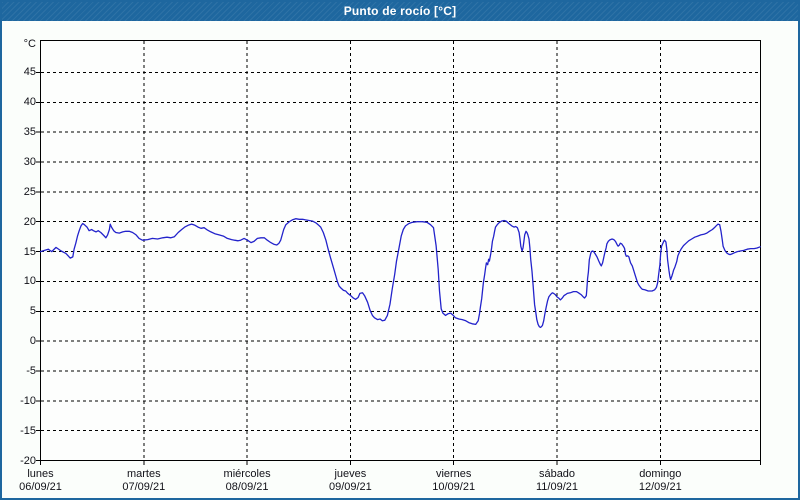  Describe the element at coordinates (29, 72) in the screenshot. I see `y-tick-label: 45` at that location.